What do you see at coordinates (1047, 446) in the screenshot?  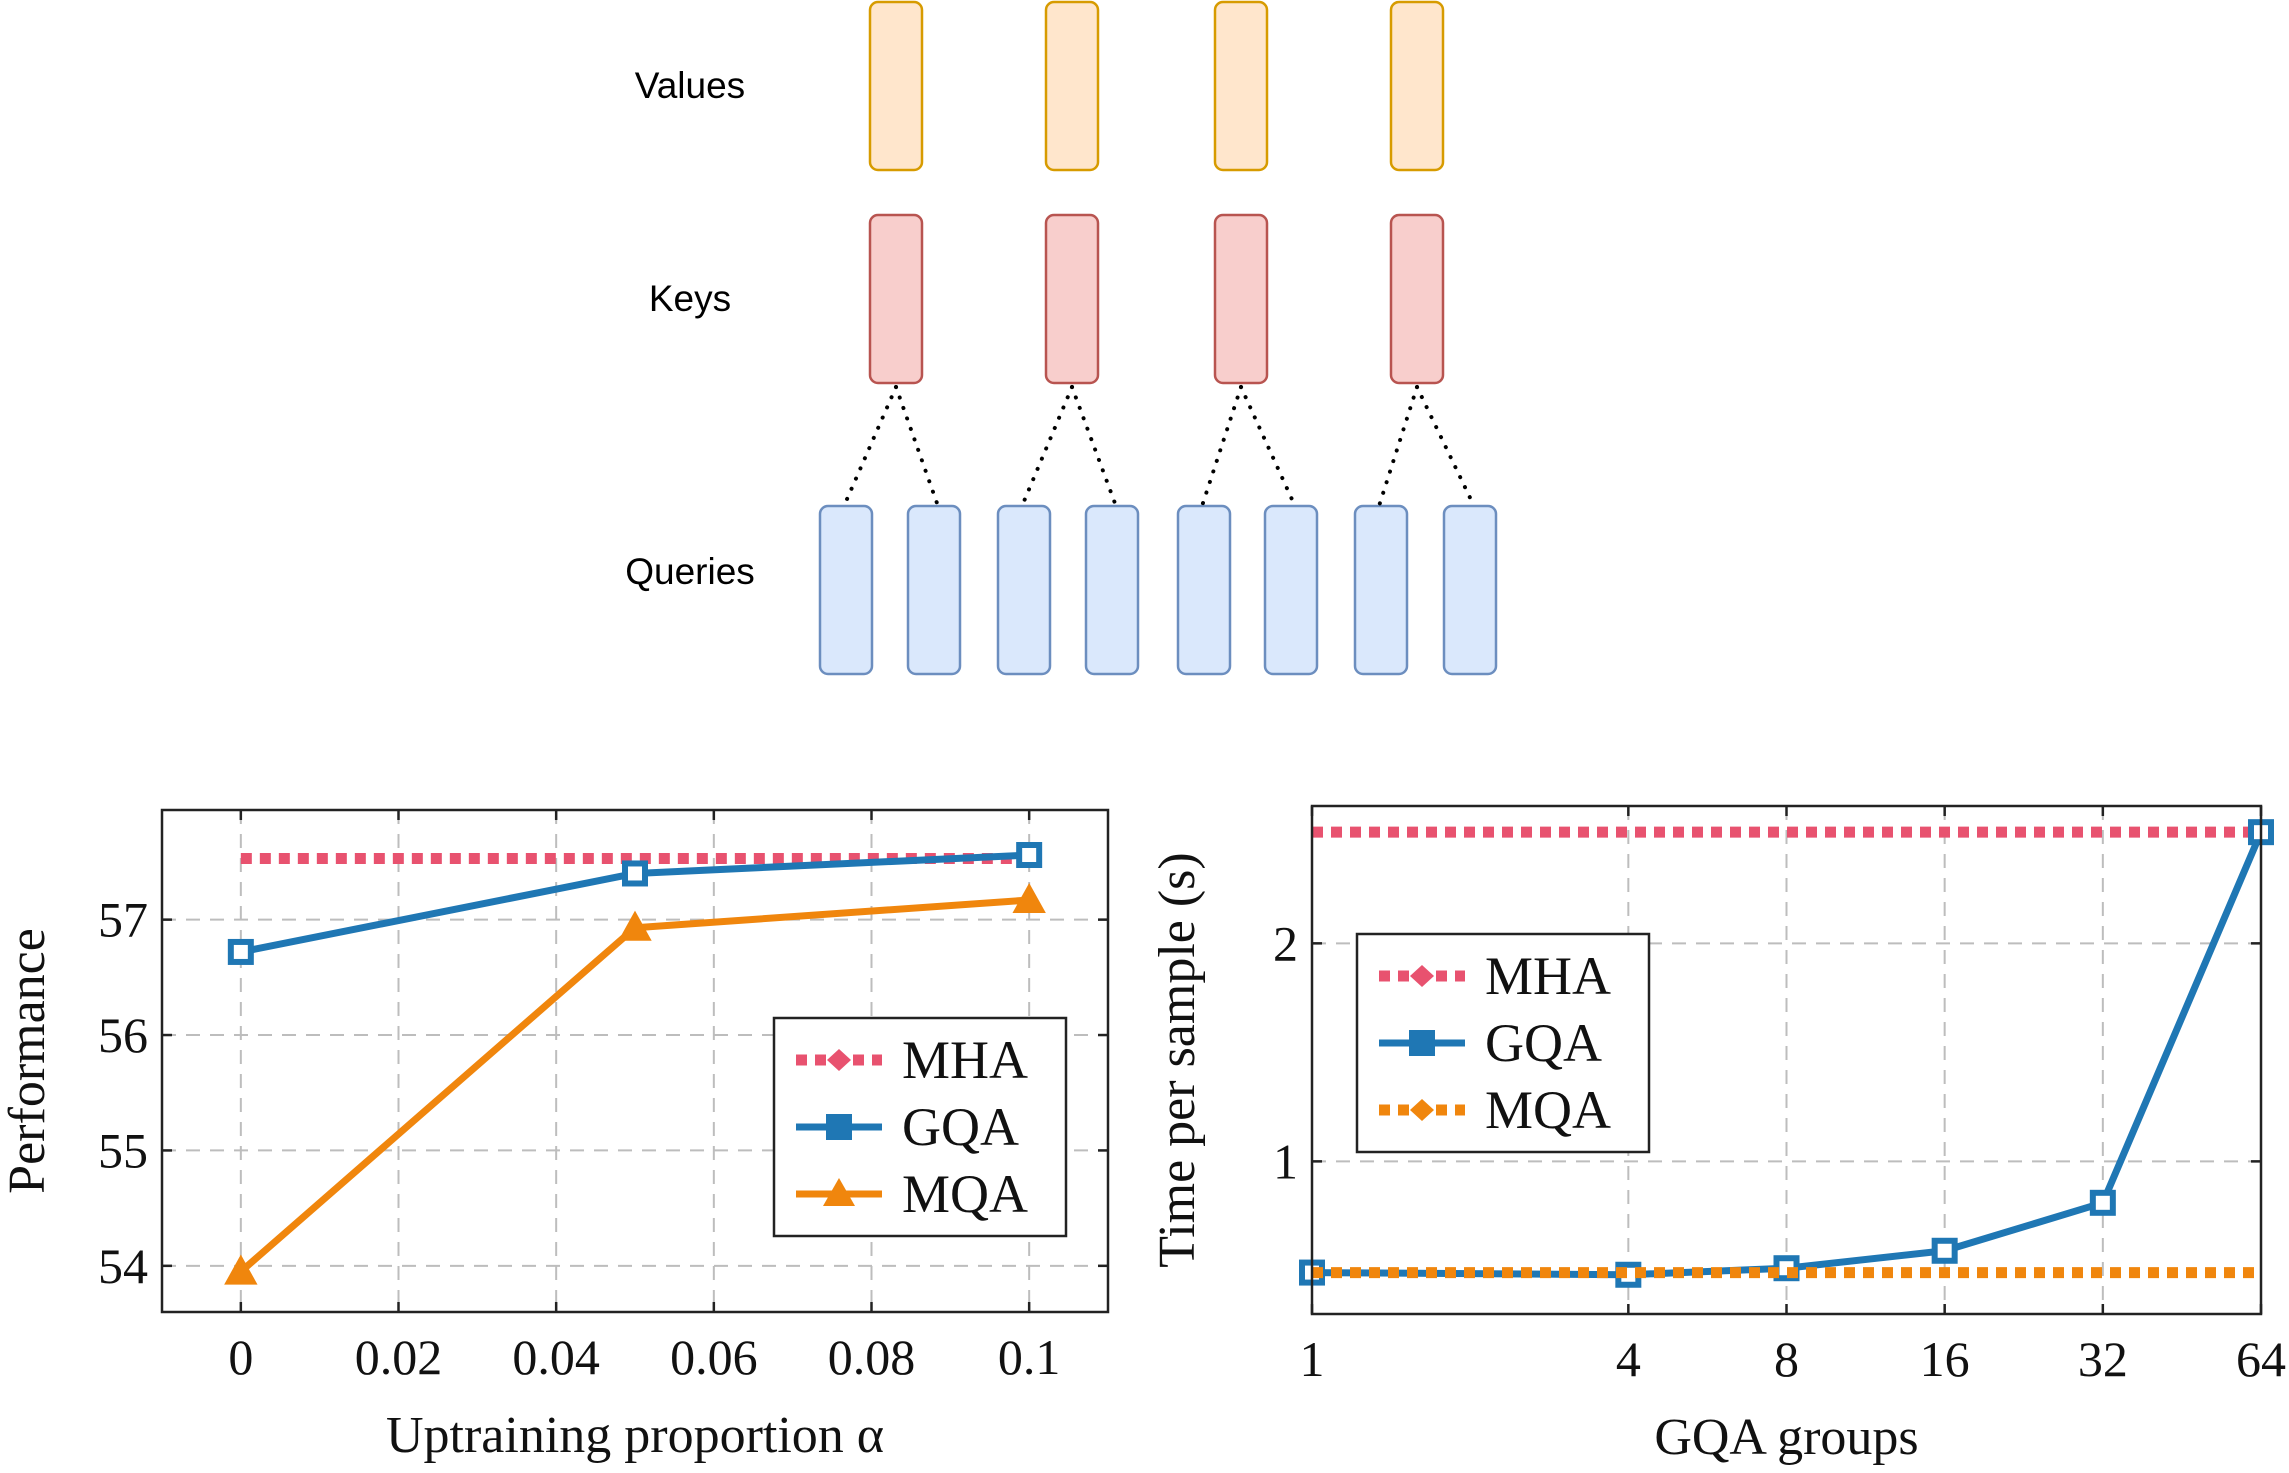 I see `connector-key2-query3` at bounding box center [1047, 446].